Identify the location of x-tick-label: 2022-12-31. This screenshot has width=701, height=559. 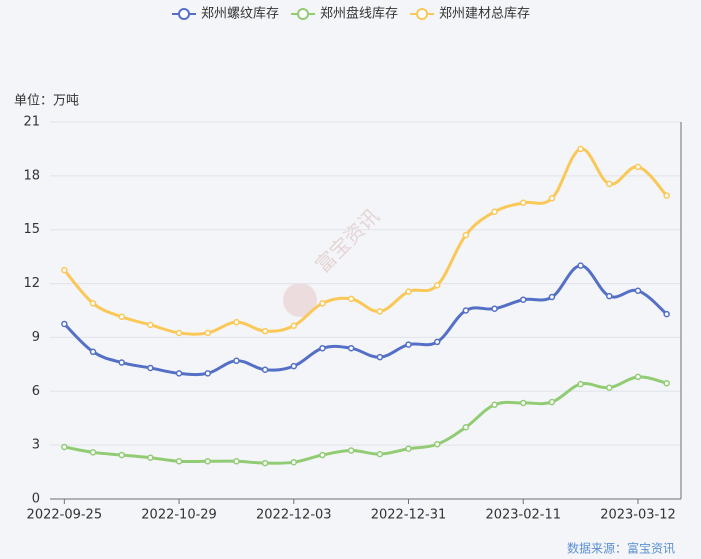
(409, 515).